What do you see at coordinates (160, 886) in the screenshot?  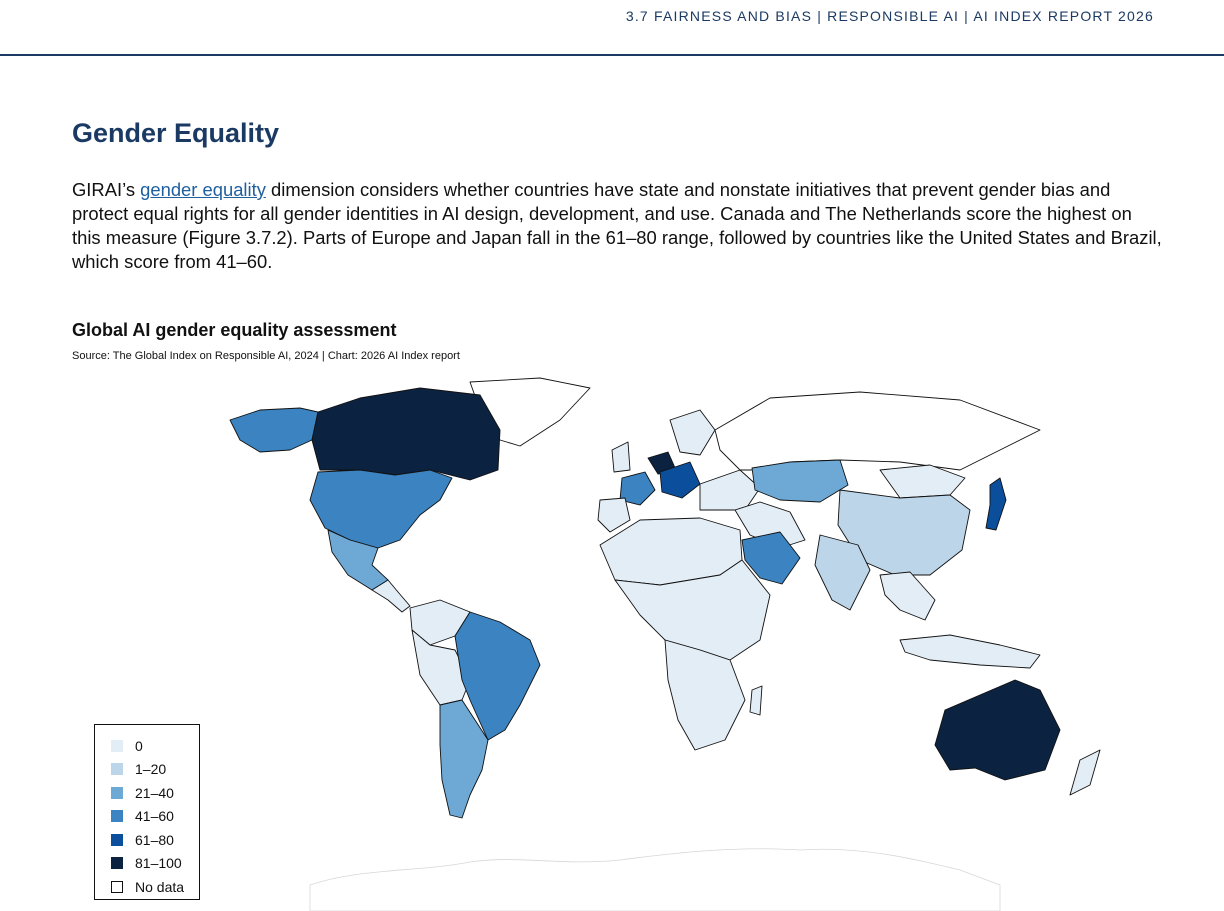 I see `legend-label-no-data: No data` at bounding box center [160, 886].